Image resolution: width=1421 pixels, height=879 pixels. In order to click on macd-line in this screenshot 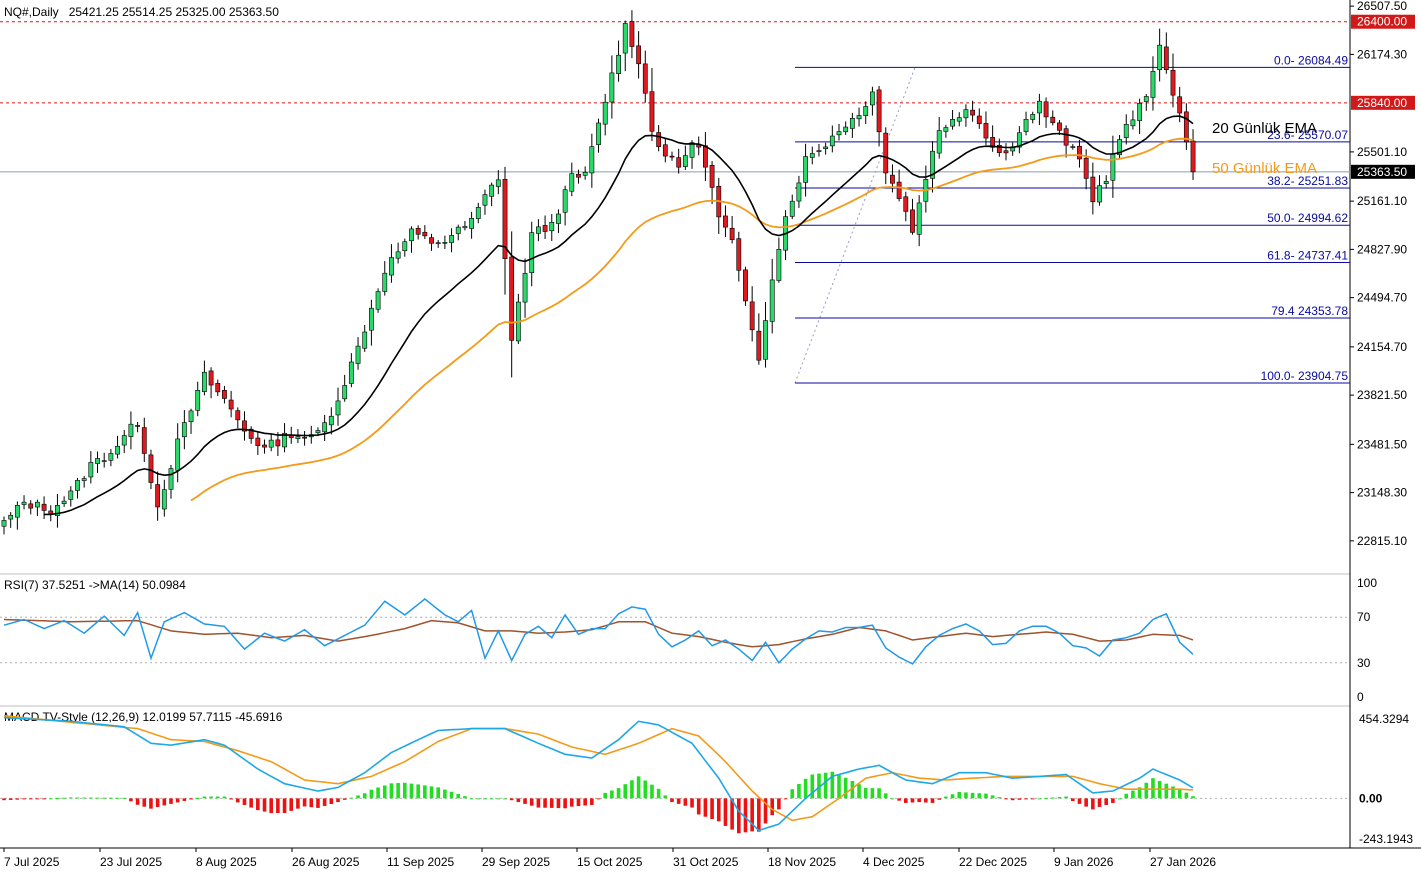, I will do `click(598, 774)`.